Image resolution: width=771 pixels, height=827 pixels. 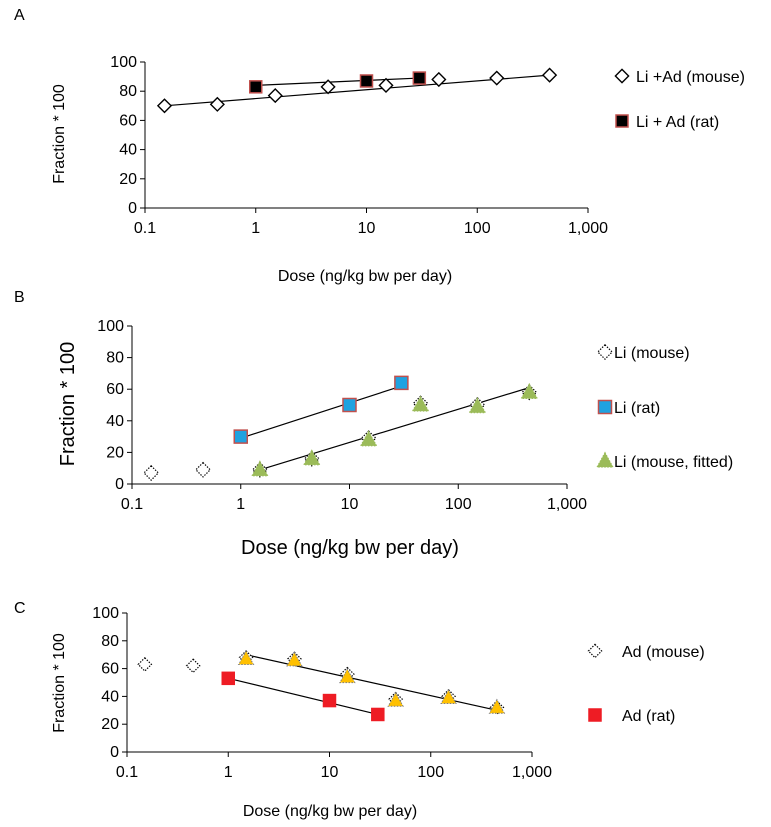 What do you see at coordinates (677, 122) in the screenshot?
I see `legend-label-1: Li + Ad (rat)` at bounding box center [677, 122].